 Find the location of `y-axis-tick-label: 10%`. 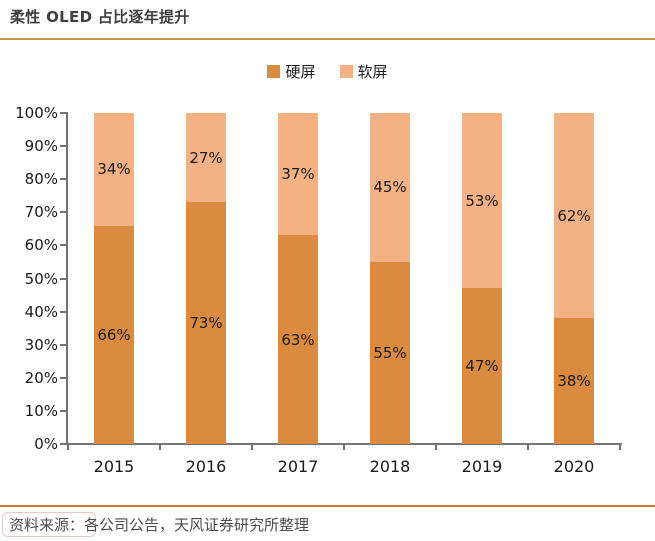

y-axis-tick-label: 10% is located at coordinates (41, 410).